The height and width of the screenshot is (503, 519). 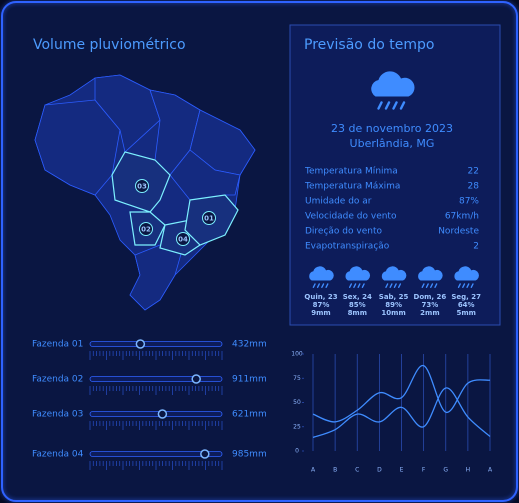 What do you see at coordinates (424, 470) in the screenshot?
I see `x-tick-label: F` at bounding box center [424, 470].